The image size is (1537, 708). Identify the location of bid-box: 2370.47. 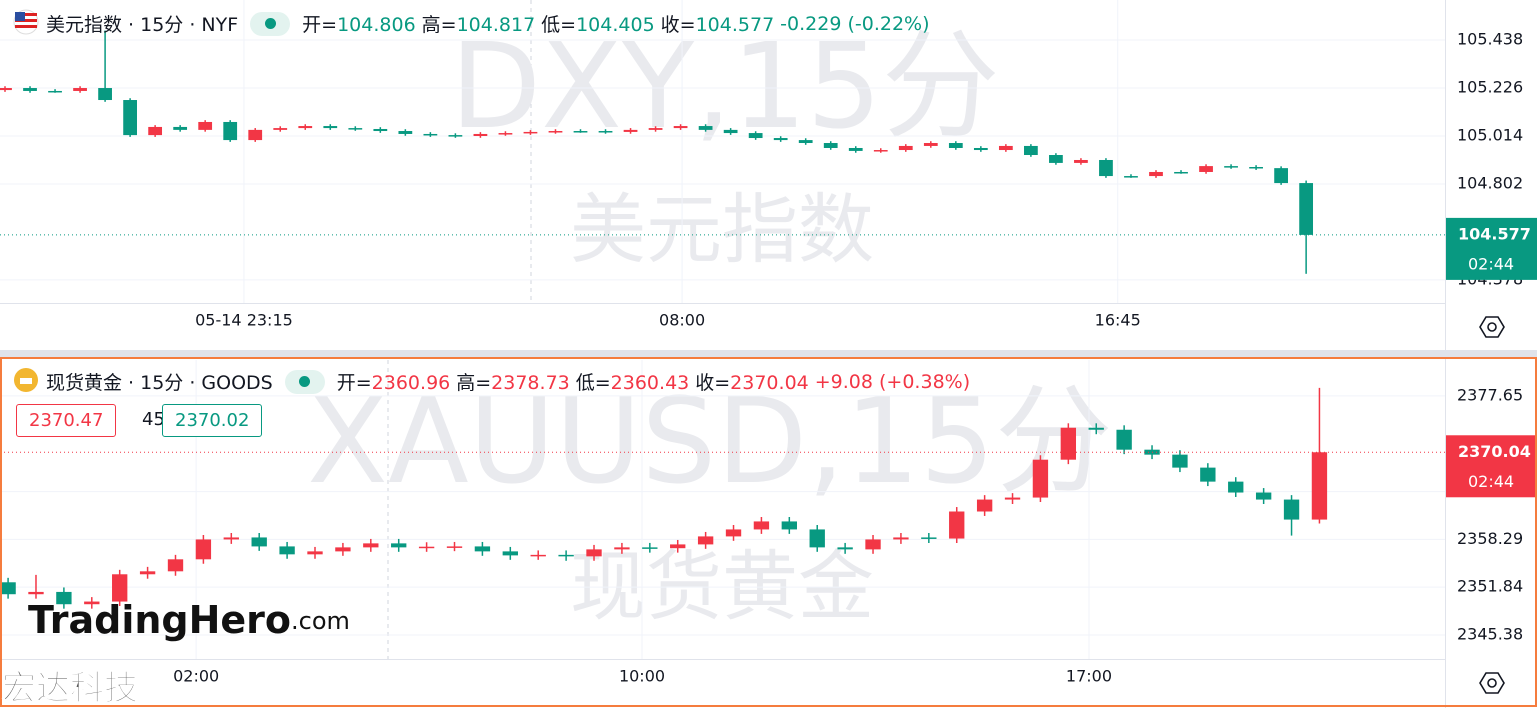
(66, 420).